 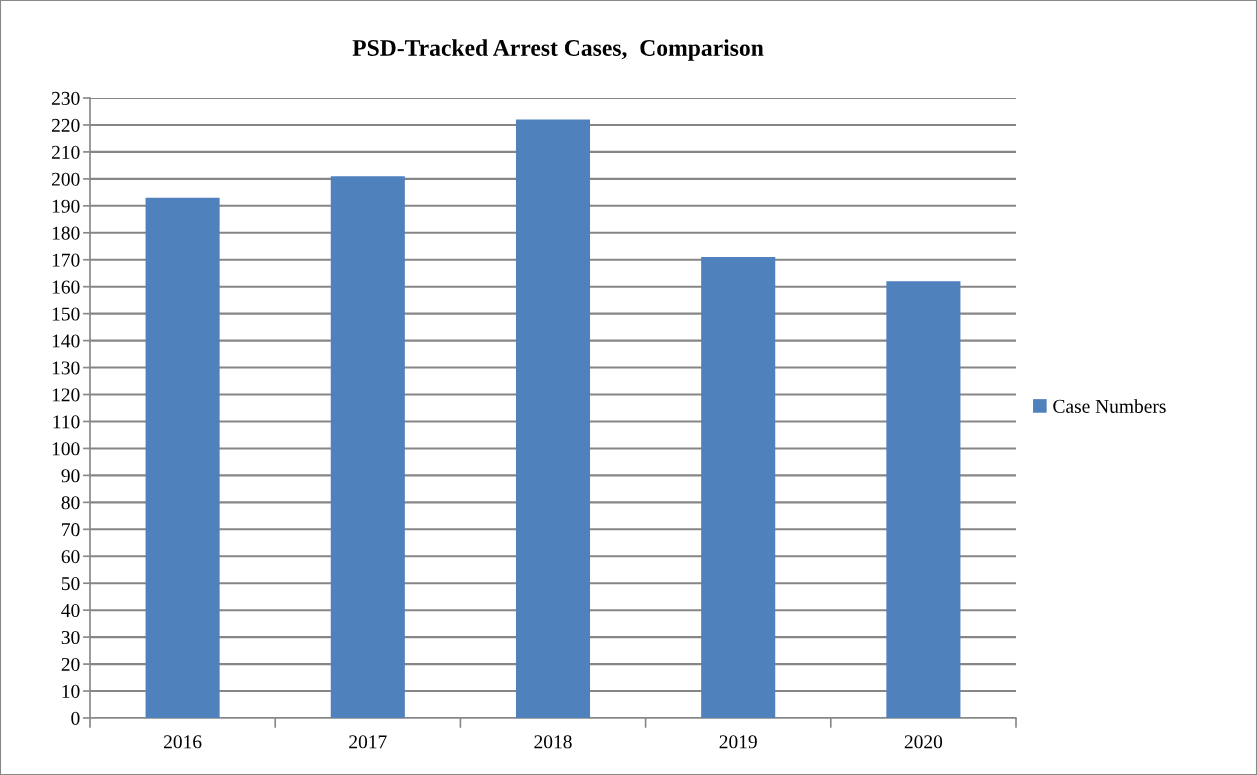 I want to click on y-tick-label: 10, so click(x=71, y=691).